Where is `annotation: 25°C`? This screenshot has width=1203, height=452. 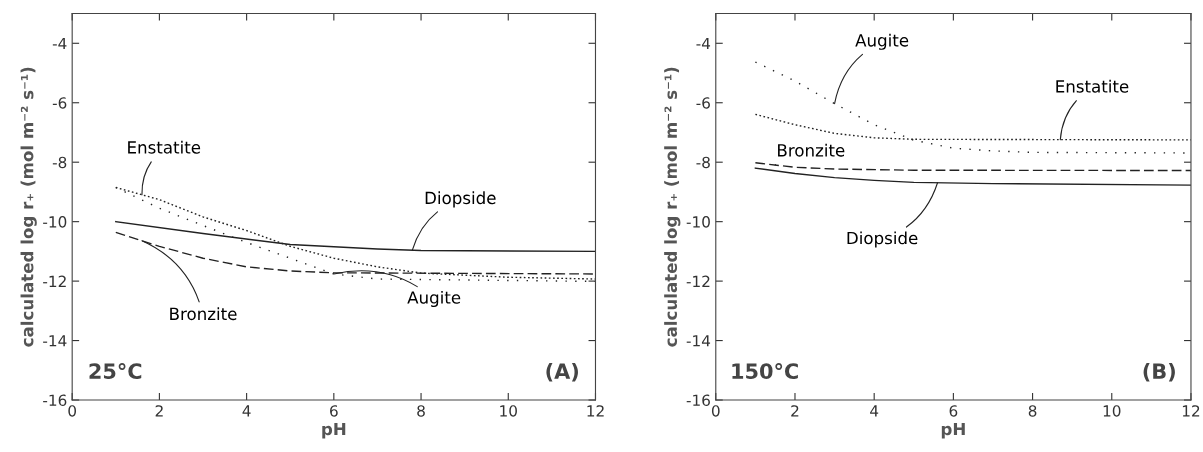 annotation: 25°C is located at coordinates (115, 371).